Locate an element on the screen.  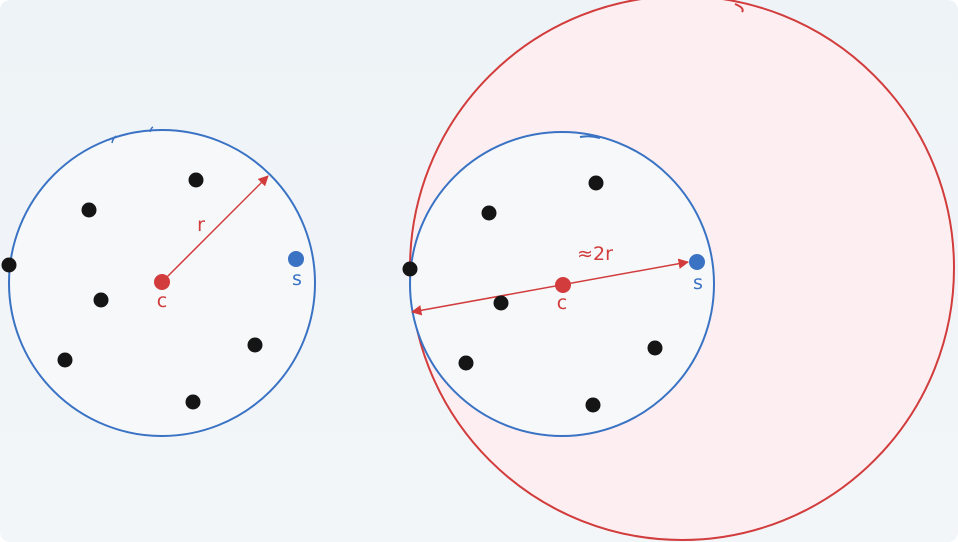
radius-arrow is located at coordinates (215, 228).